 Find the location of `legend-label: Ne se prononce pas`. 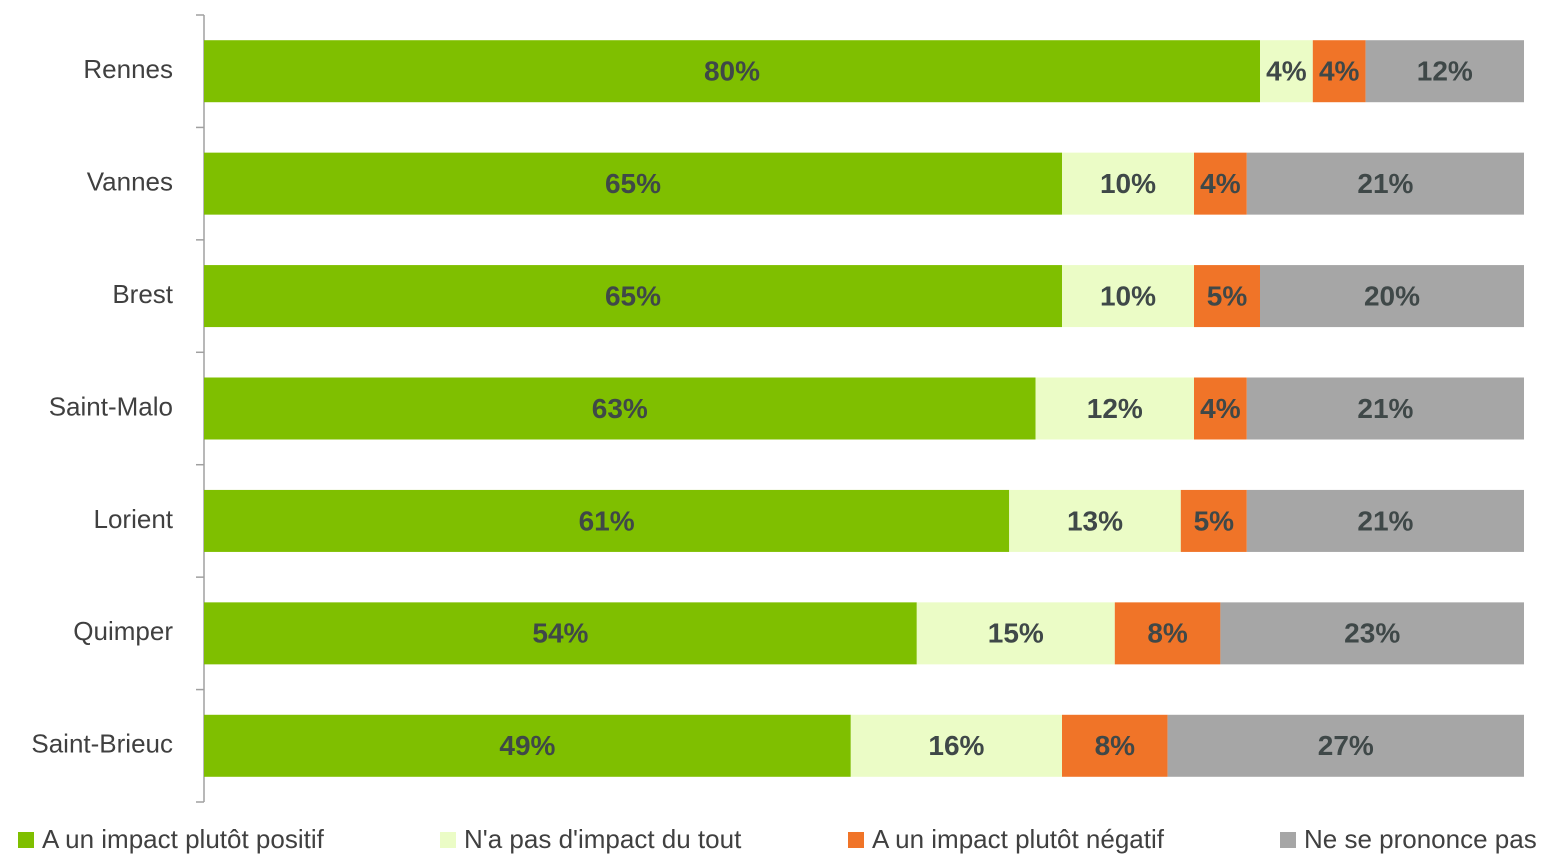

legend-label: Ne se prononce pas is located at coordinates (1420, 839).